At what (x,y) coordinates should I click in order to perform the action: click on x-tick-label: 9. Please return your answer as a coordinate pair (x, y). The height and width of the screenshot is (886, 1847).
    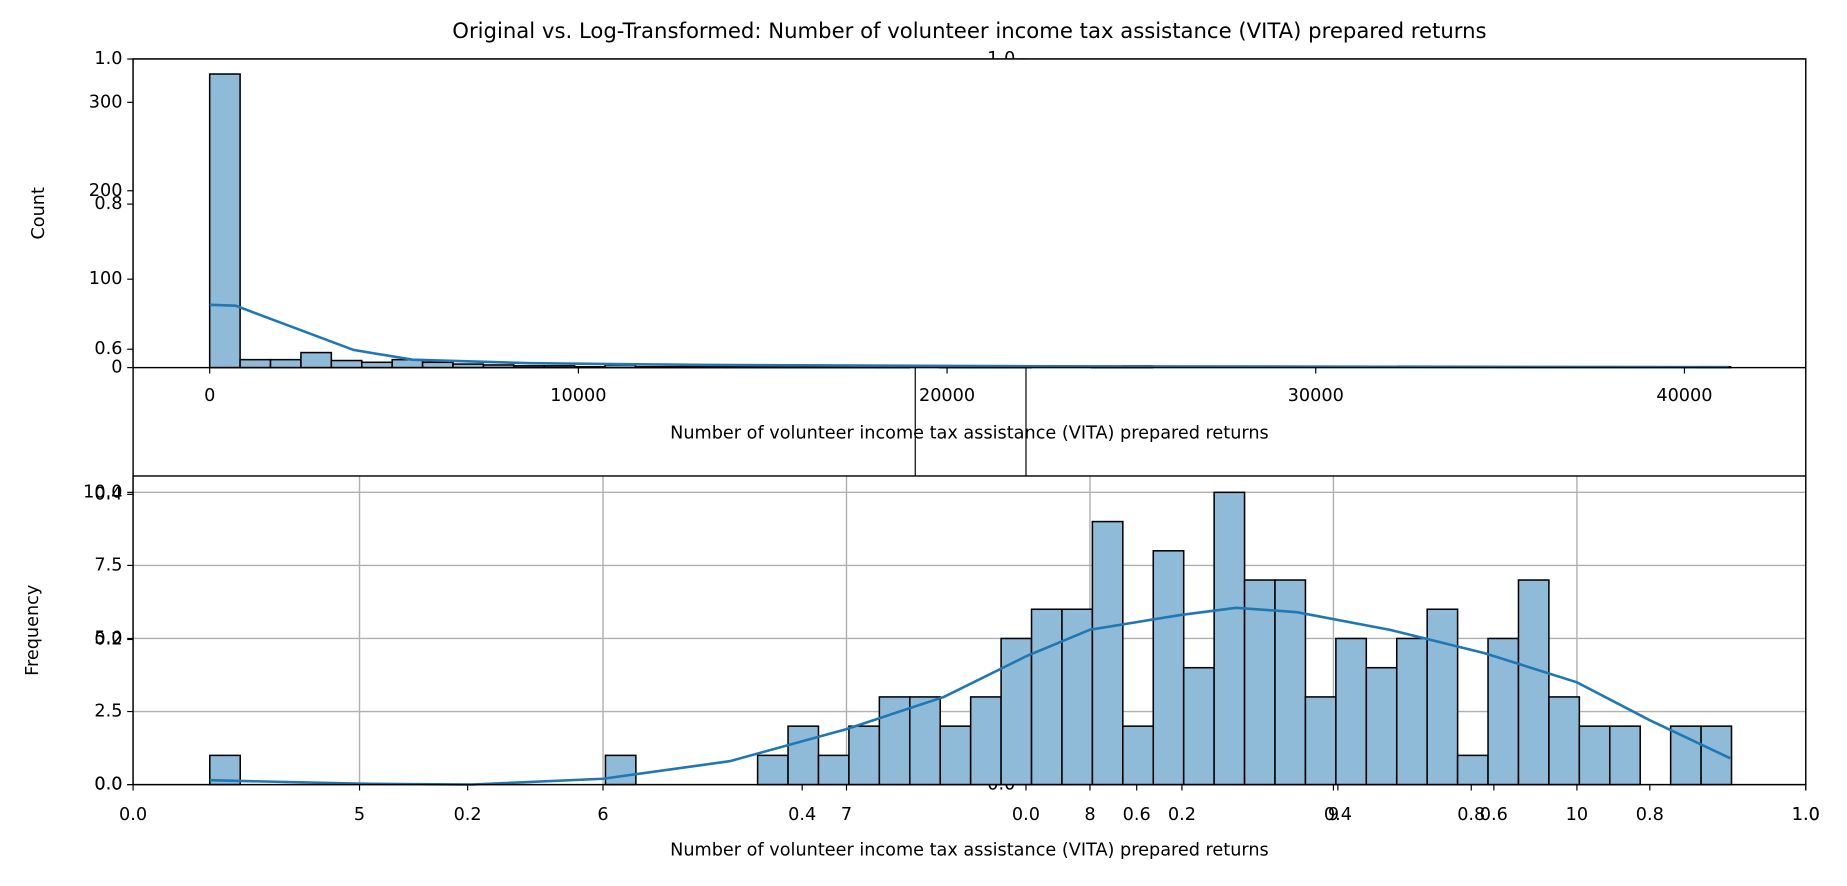
    Looking at the image, I should click on (1333, 815).